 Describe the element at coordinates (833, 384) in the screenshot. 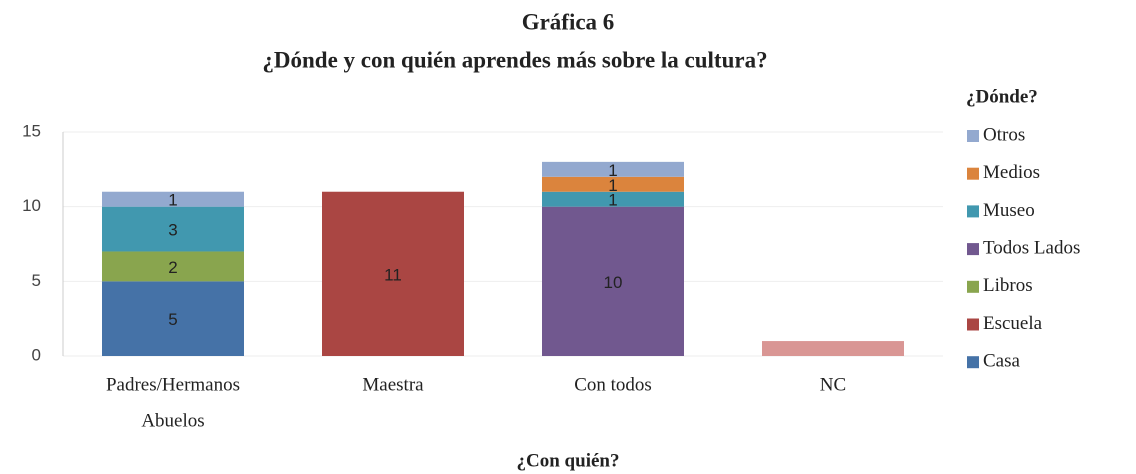

I see `x-tick-label: NC` at that location.